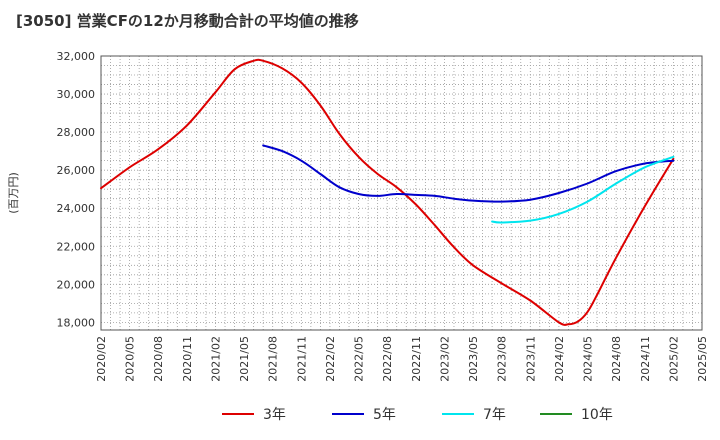 This screenshot has width=720, height=440. Describe the element at coordinates (384, 415) in the screenshot. I see `legend-label-2: 5年` at that location.